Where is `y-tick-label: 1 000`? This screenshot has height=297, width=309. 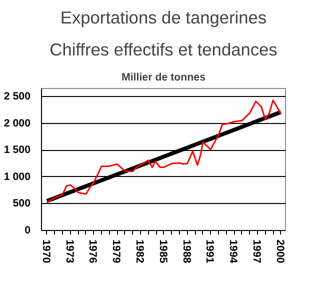 y-tick-label: 1 000 is located at coordinates (17, 176).